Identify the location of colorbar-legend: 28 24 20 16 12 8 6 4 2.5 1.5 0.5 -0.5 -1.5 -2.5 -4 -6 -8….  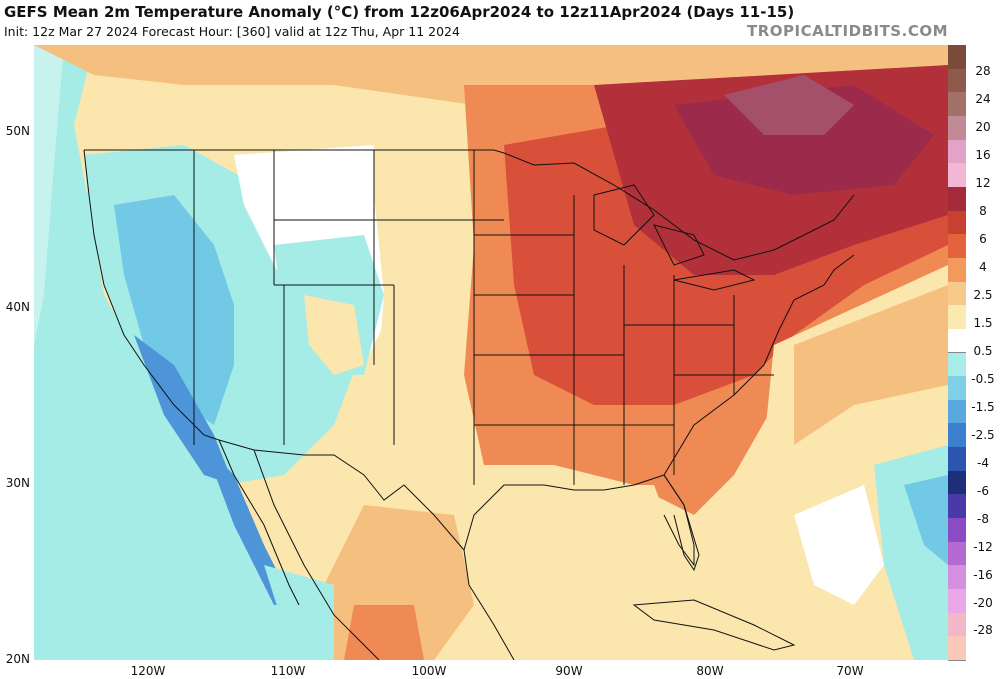
(974, 353).